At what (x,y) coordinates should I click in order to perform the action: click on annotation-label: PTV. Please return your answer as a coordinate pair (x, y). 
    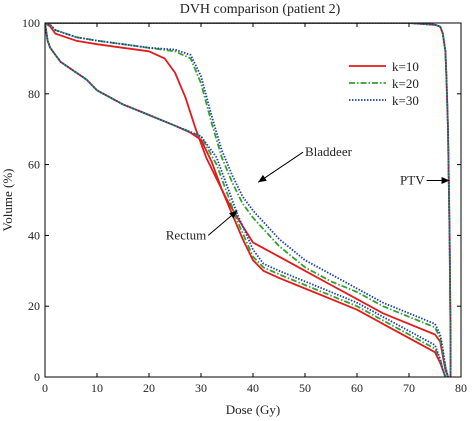
    Looking at the image, I should click on (412, 180).